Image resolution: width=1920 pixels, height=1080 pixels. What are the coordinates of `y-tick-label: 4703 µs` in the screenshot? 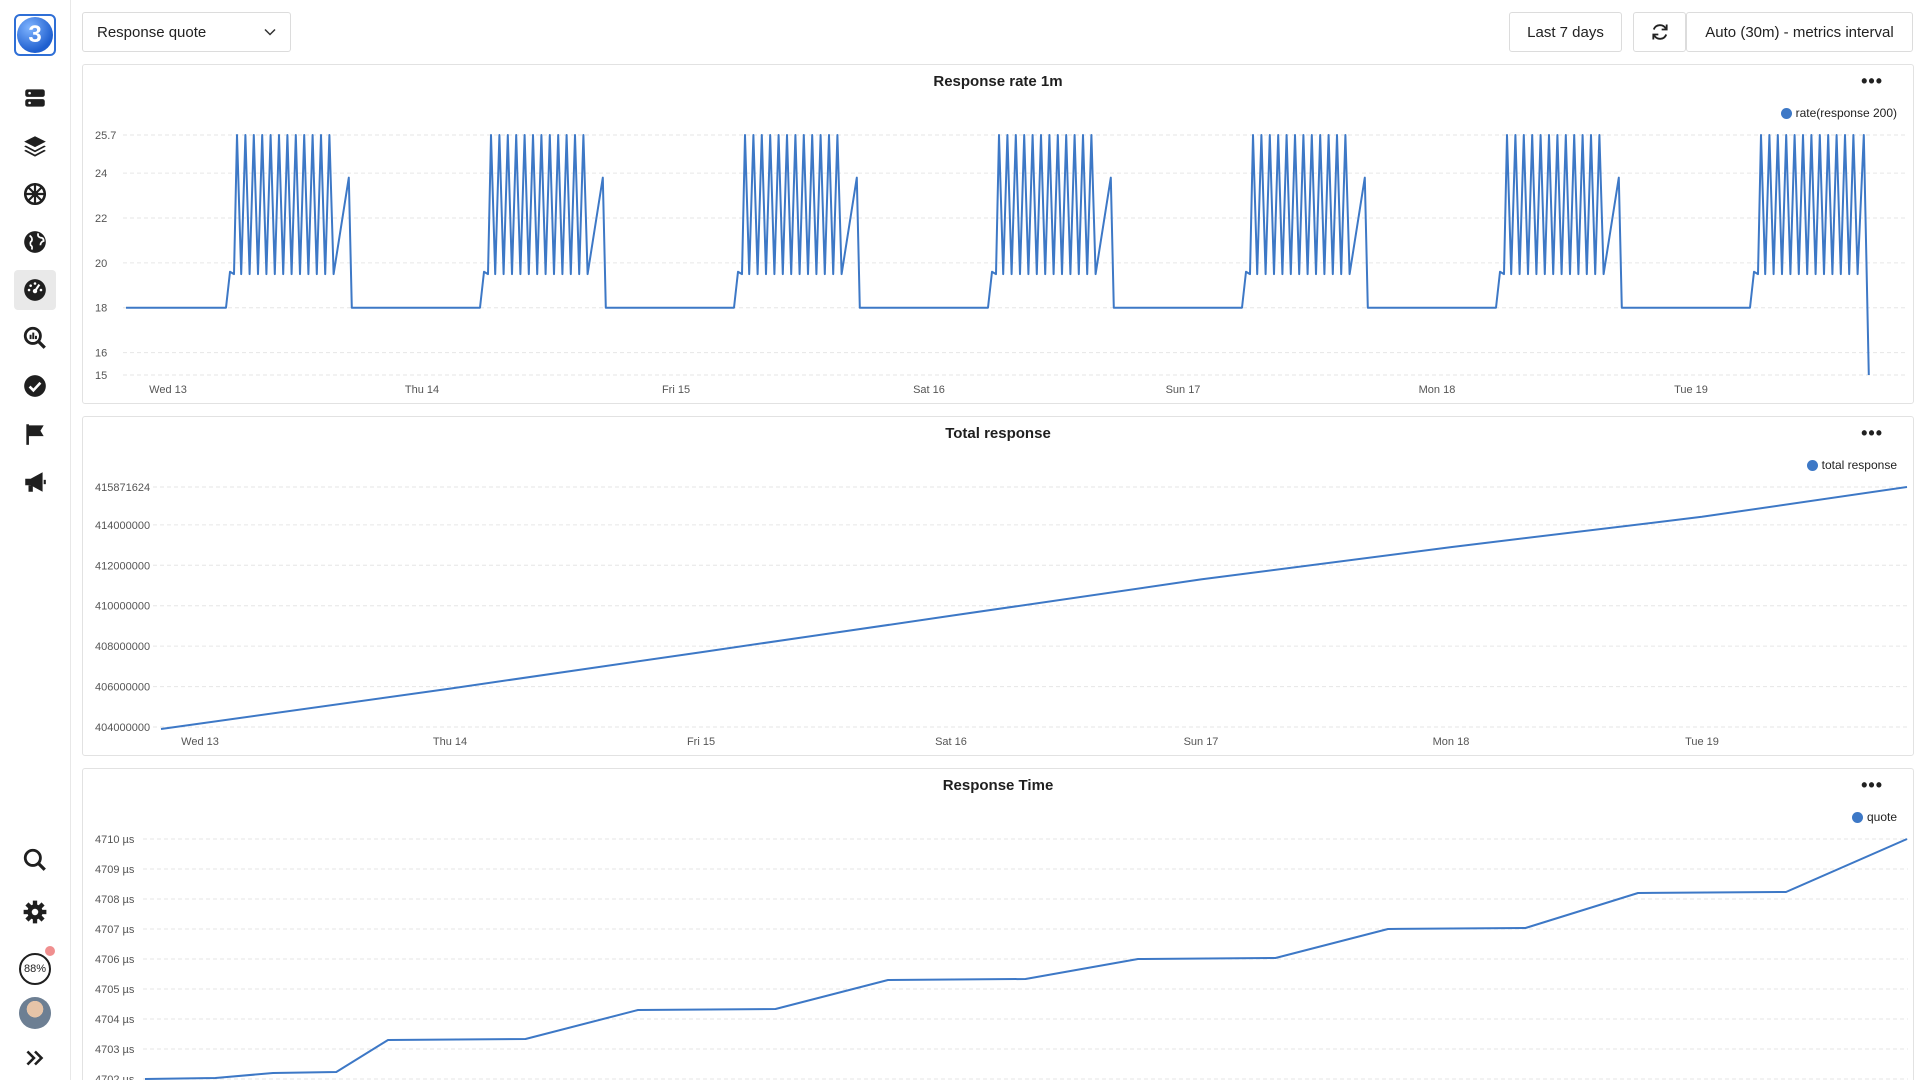 It's located at (115, 1050).